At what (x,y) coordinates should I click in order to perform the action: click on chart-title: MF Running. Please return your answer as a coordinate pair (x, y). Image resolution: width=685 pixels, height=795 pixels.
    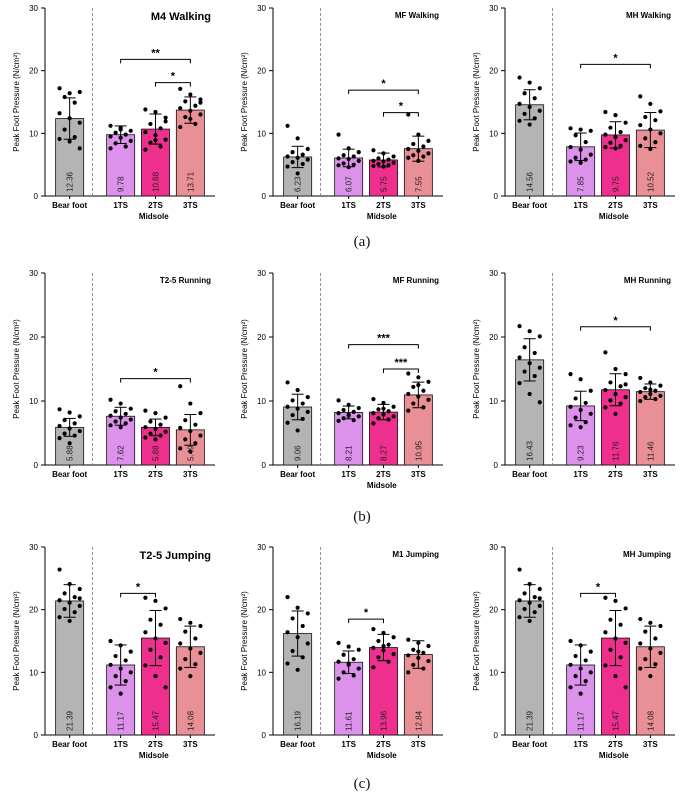
    Looking at the image, I should click on (416, 280).